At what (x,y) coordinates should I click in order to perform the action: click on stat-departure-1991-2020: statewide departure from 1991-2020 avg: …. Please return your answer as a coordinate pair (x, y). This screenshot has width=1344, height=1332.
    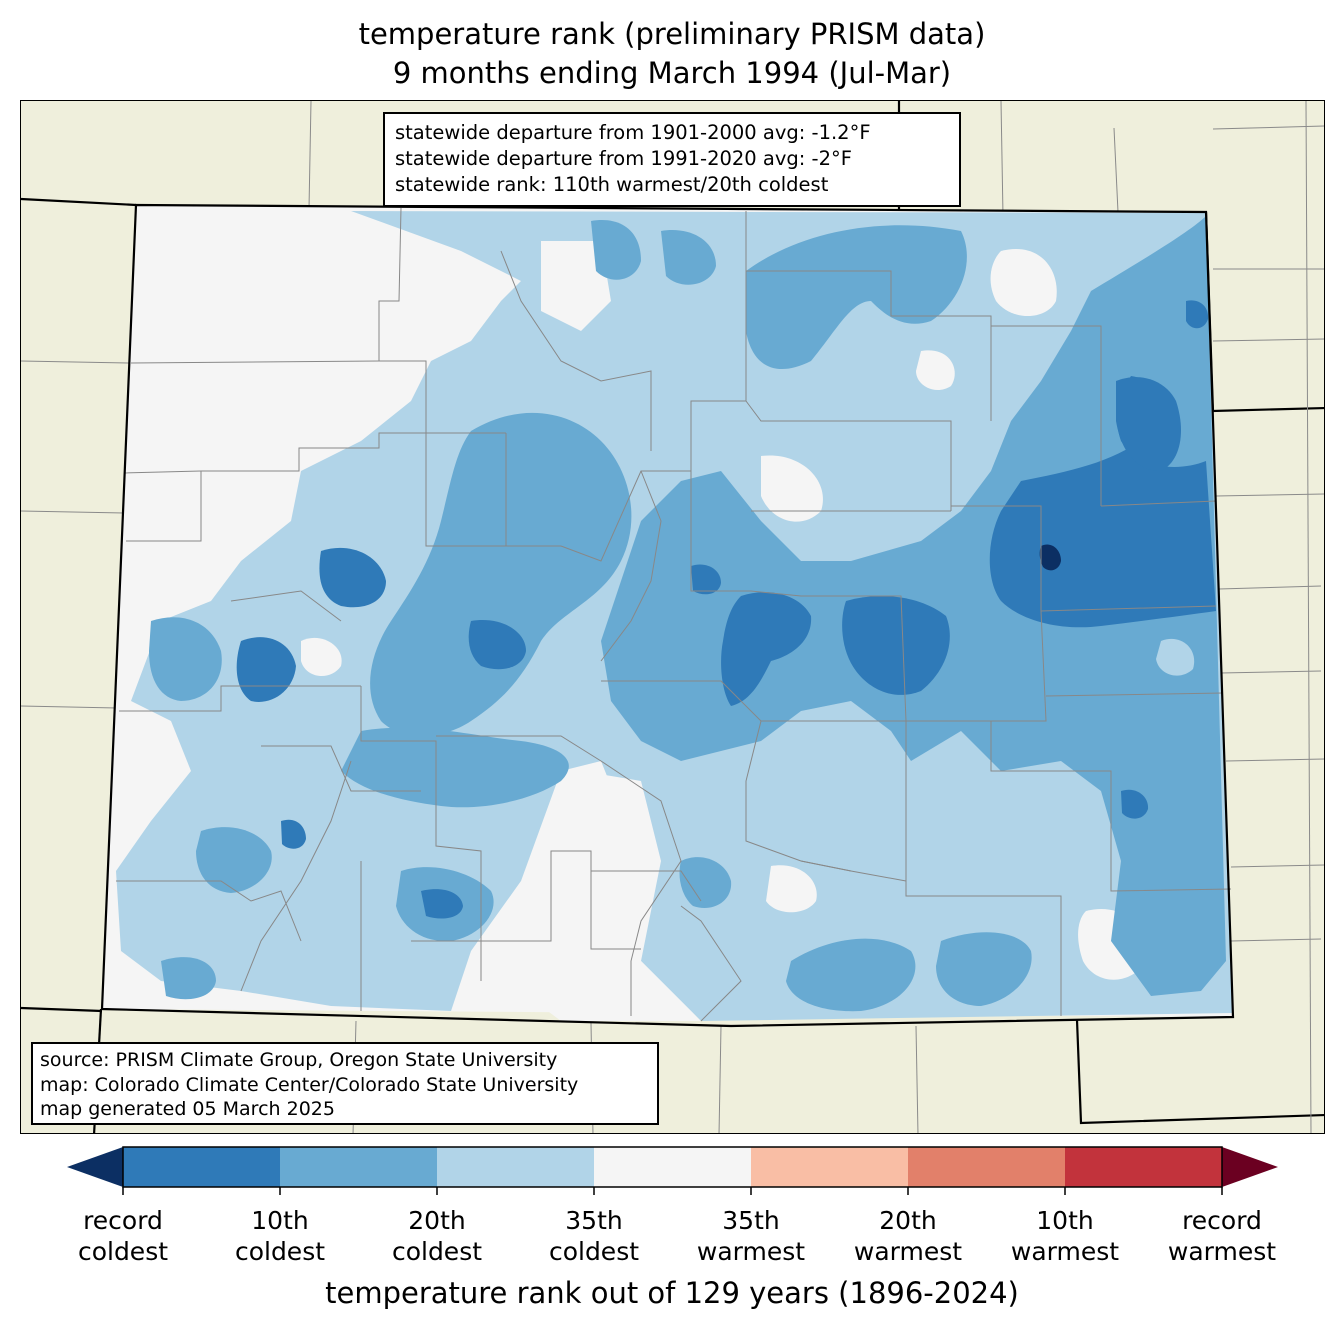
    Looking at the image, I should click on (623, 158).